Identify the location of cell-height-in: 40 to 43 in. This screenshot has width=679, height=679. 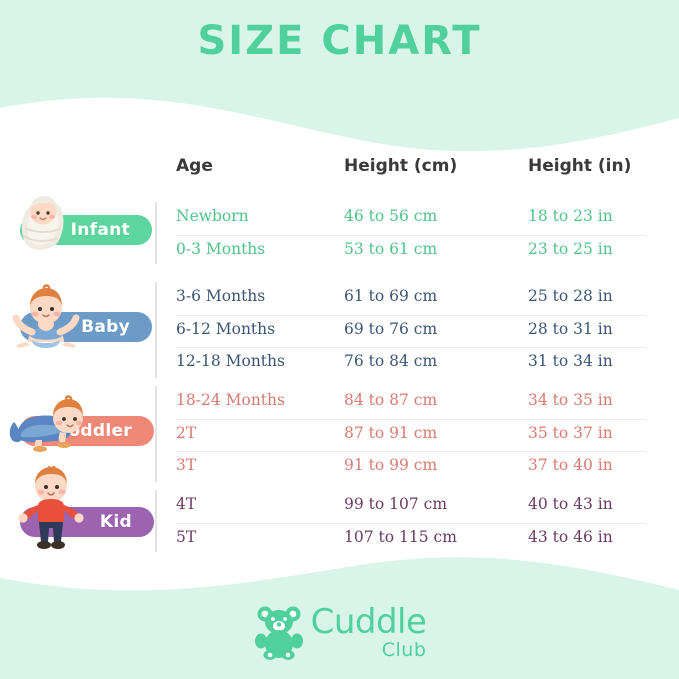
(570, 504).